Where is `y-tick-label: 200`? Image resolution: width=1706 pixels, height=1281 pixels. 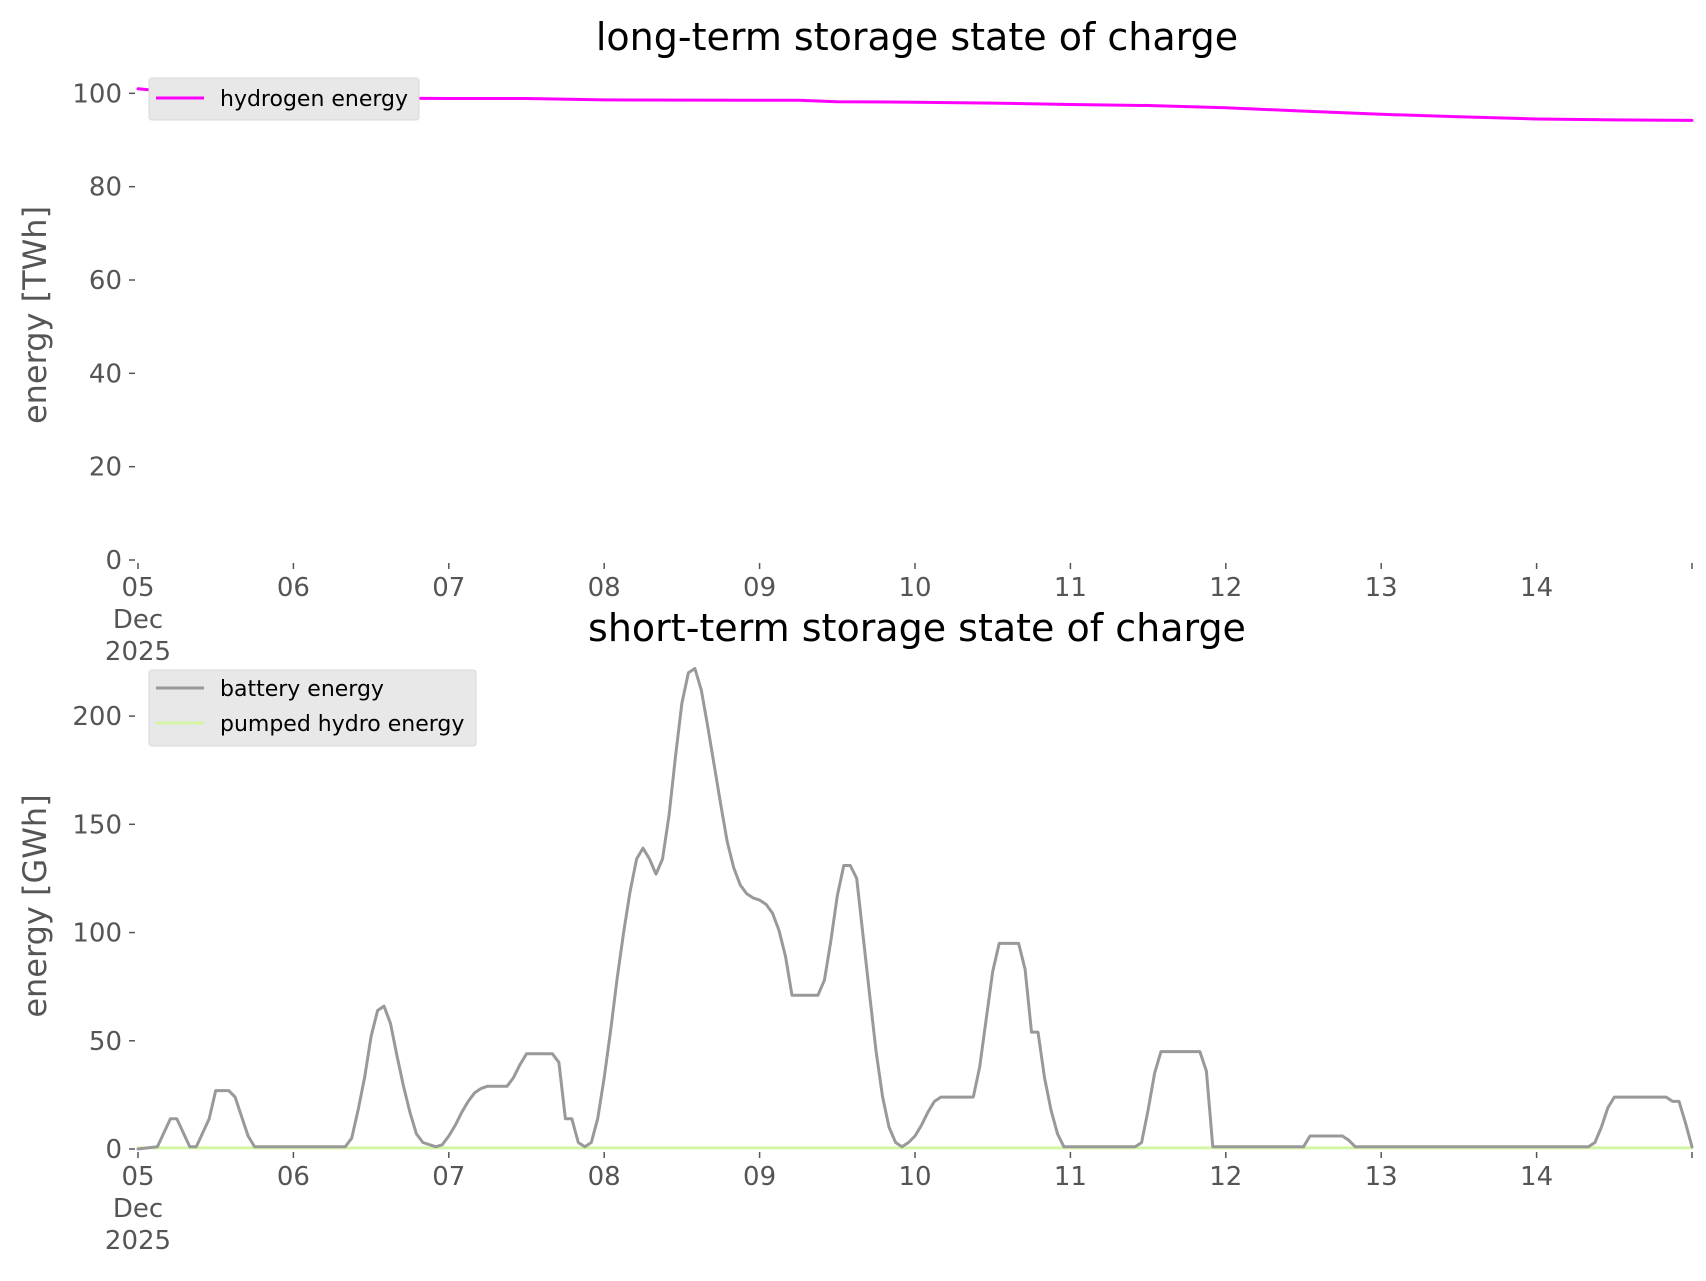 y-tick-label: 200 is located at coordinates (97, 717).